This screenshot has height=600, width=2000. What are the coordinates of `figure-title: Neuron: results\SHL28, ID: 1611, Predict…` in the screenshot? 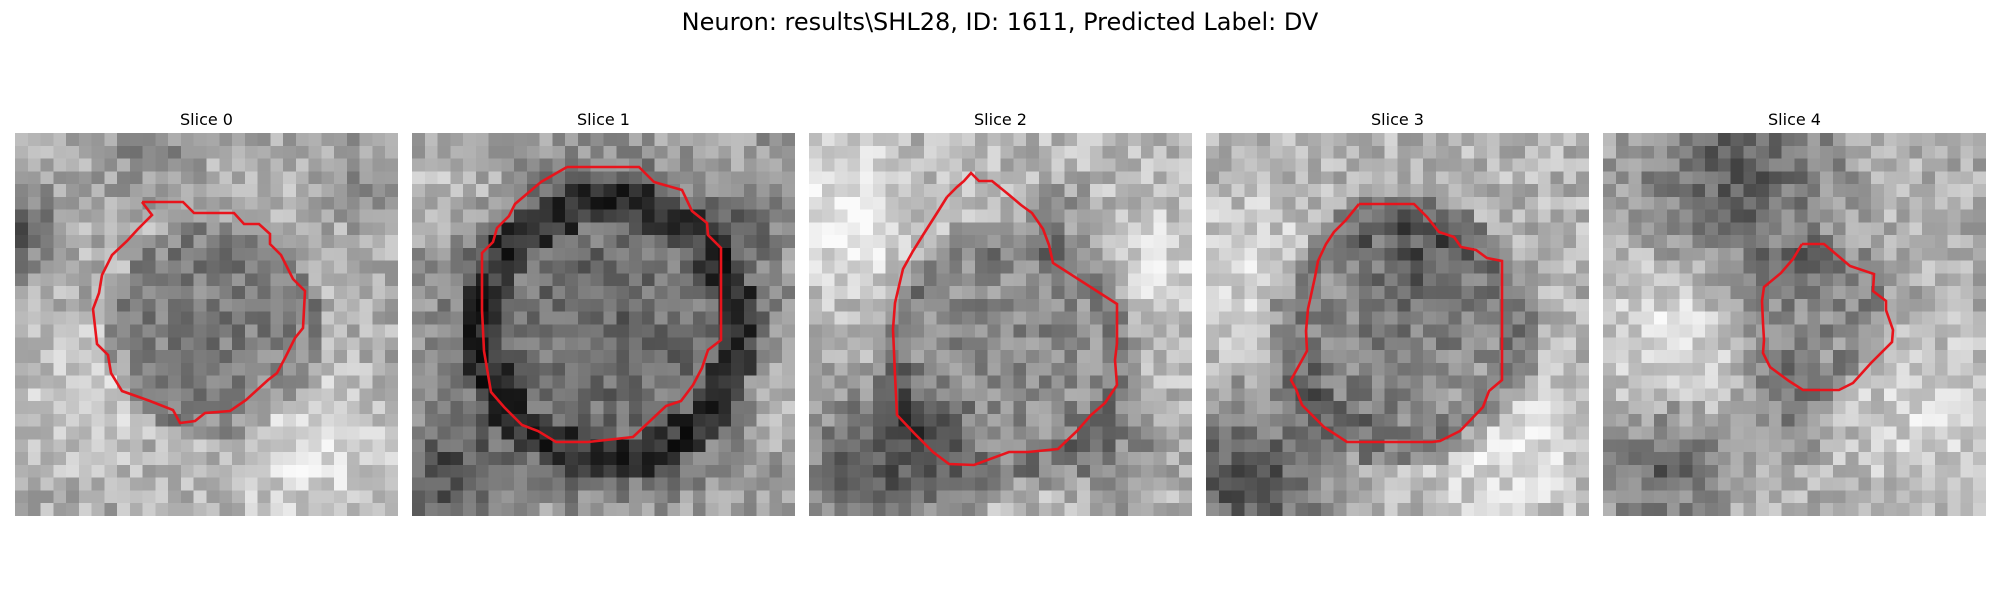 It's located at (1000, 22).